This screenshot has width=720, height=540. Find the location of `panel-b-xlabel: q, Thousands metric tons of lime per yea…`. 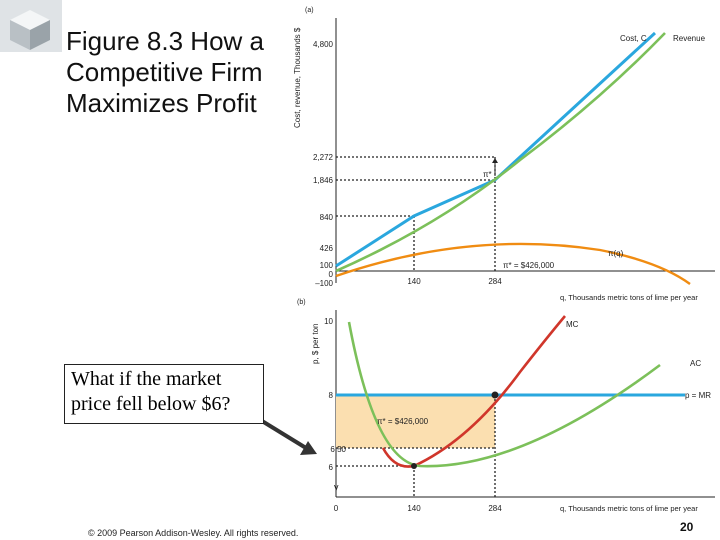

panel-b-xlabel: q, Thousands metric tons of lime per yea… is located at coordinates (629, 508).